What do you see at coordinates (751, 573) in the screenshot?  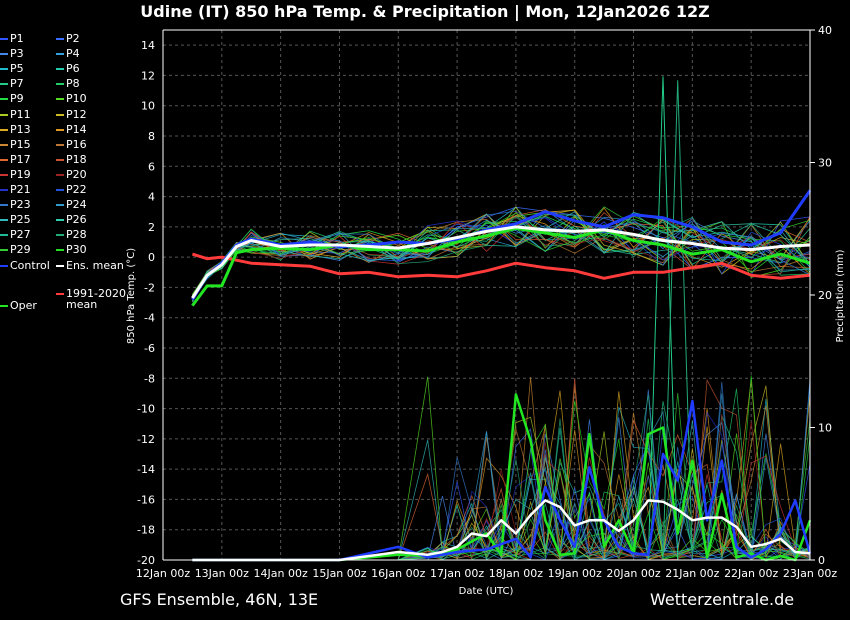 I see `x-tick-label: 22Jan 00z` at bounding box center [751, 573].